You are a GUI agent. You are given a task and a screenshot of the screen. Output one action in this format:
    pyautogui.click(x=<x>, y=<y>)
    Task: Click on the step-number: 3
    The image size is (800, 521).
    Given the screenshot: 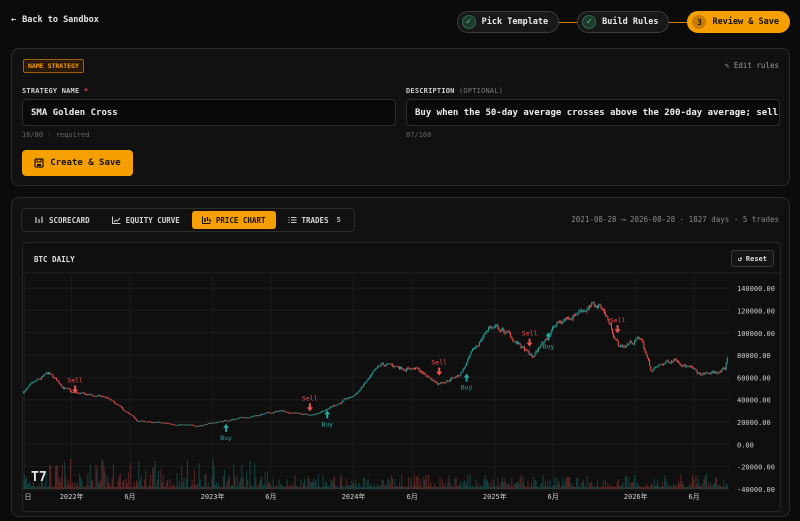 What is the action you would take?
    pyautogui.click(x=699, y=22)
    